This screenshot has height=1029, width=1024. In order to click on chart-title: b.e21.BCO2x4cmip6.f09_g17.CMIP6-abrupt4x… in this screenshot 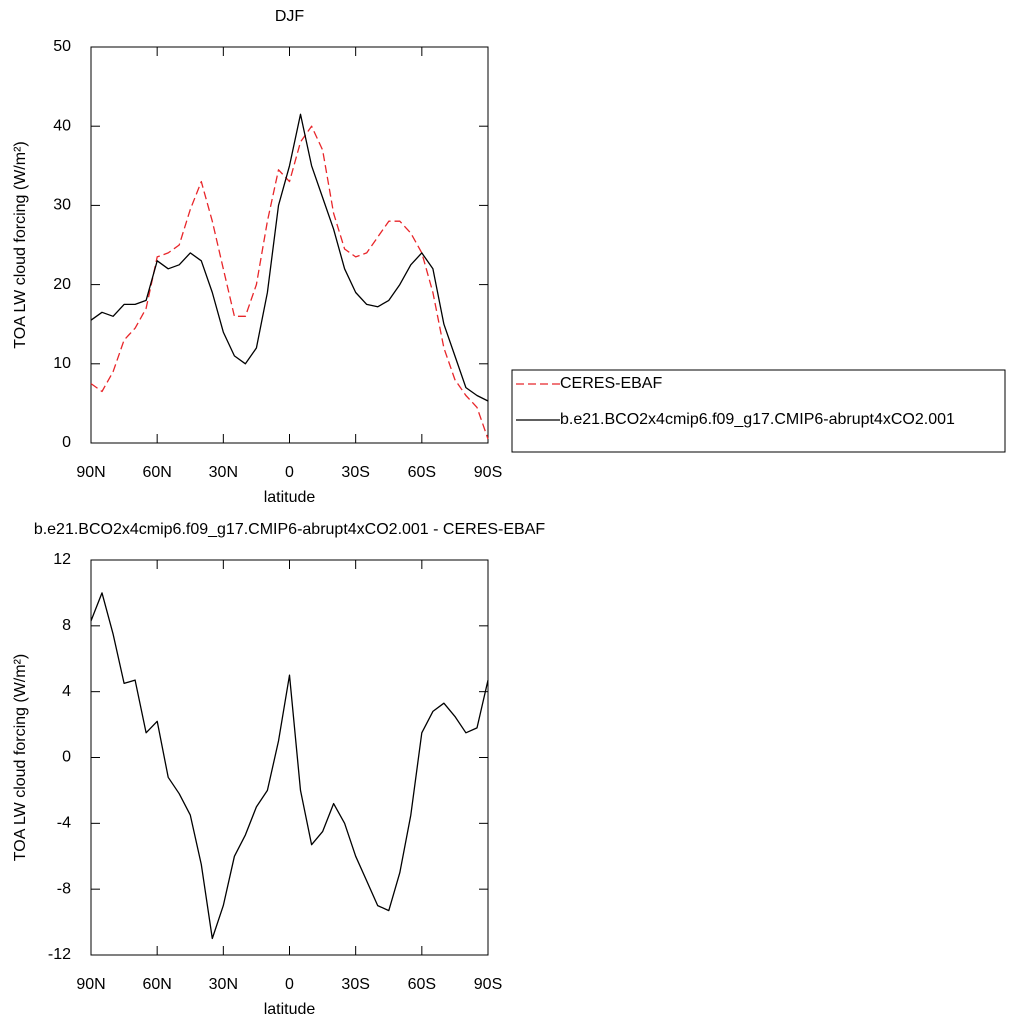, I will do `click(290, 529)`.